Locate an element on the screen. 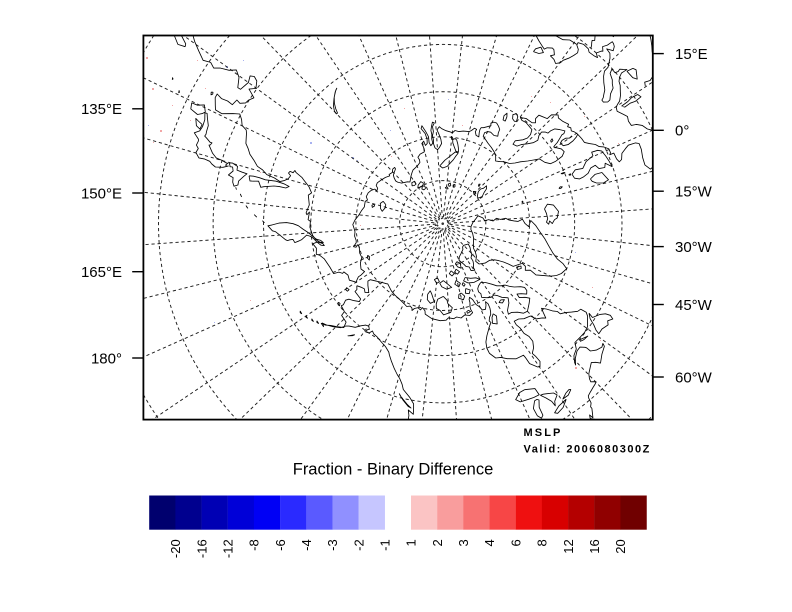  svg-text: 16 is located at coordinates (594, 546).